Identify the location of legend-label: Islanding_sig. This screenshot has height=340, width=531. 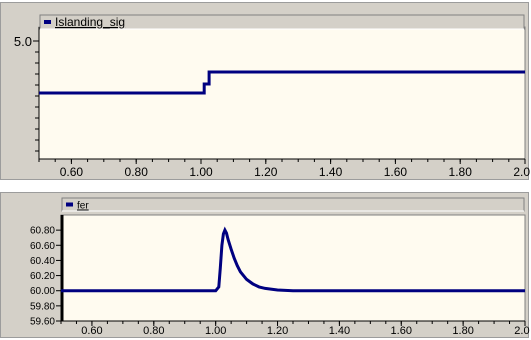
(90, 22).